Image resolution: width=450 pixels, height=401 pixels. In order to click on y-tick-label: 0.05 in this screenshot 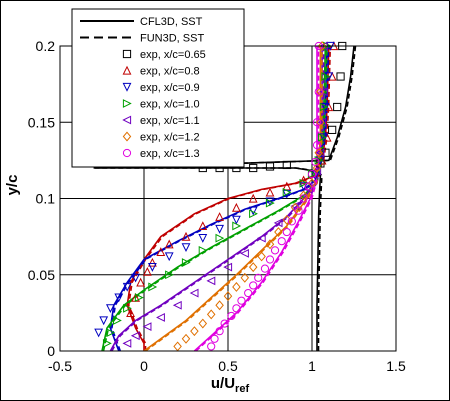, I will do `click(41, 275)`.